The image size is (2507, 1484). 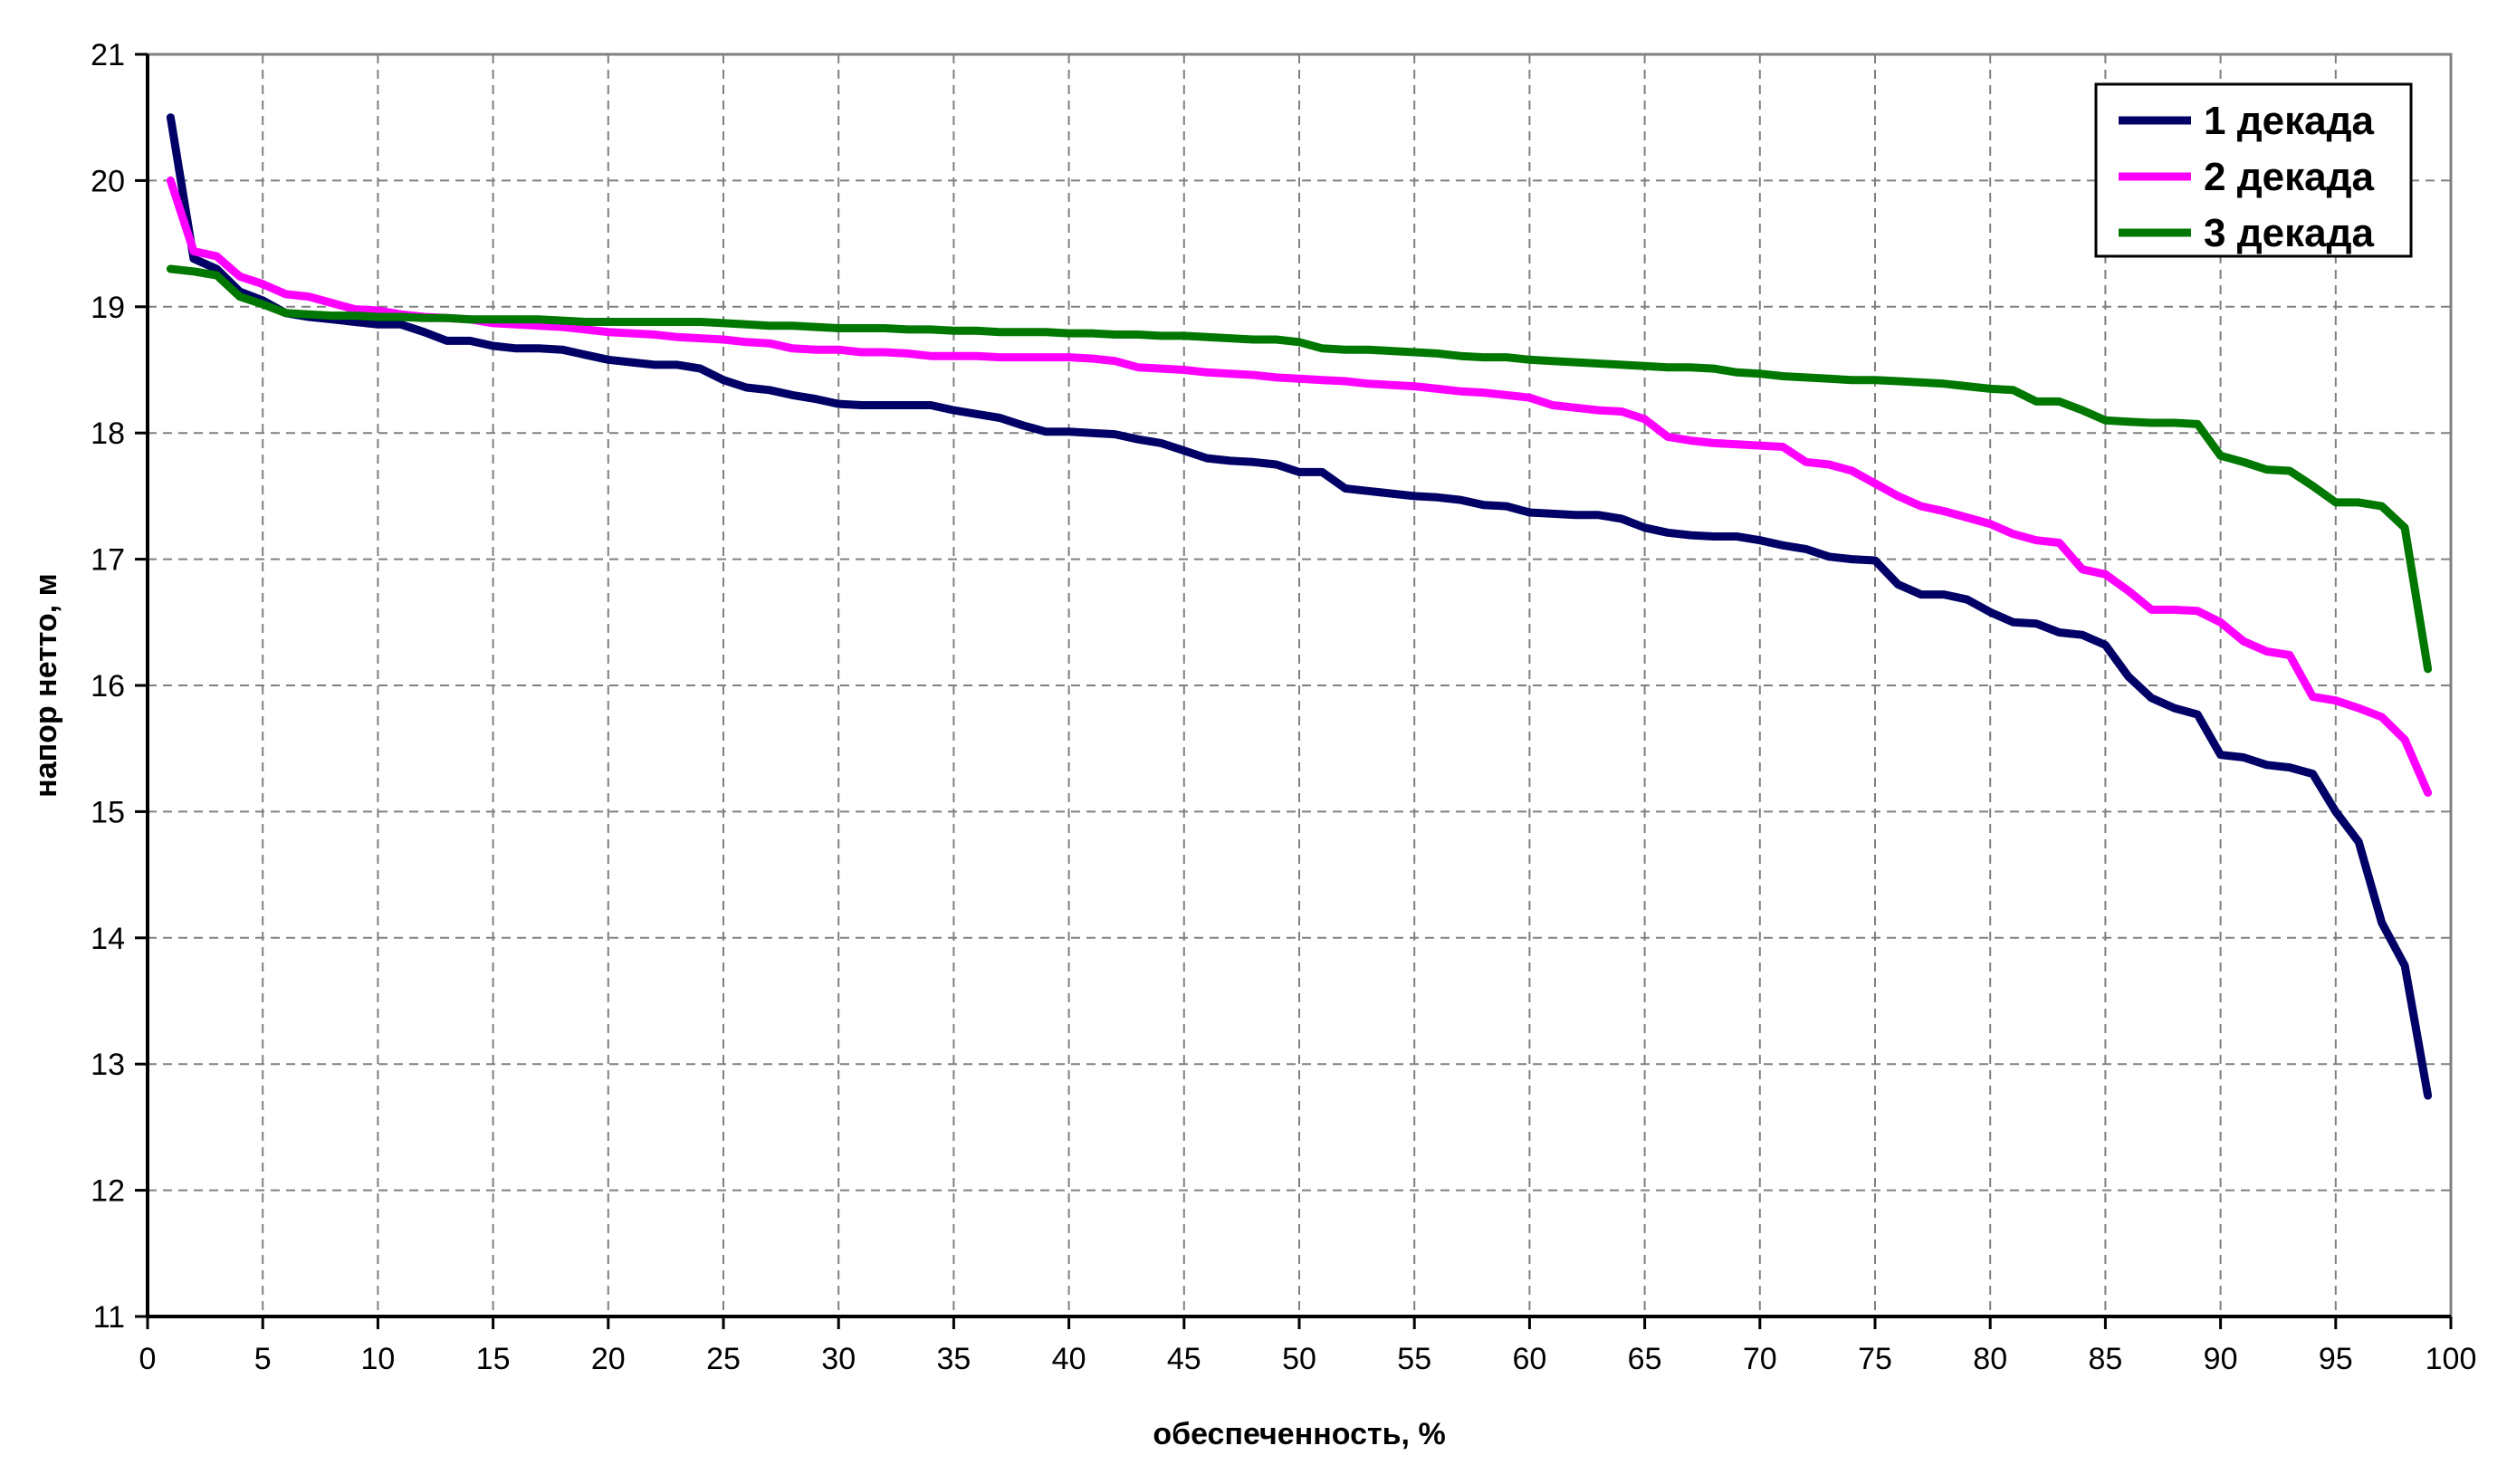 What do you see at coordinates (1184, 1359) in the screenshot?
I see `x-tick-label: 45` at bounding box center [1184, 1359].